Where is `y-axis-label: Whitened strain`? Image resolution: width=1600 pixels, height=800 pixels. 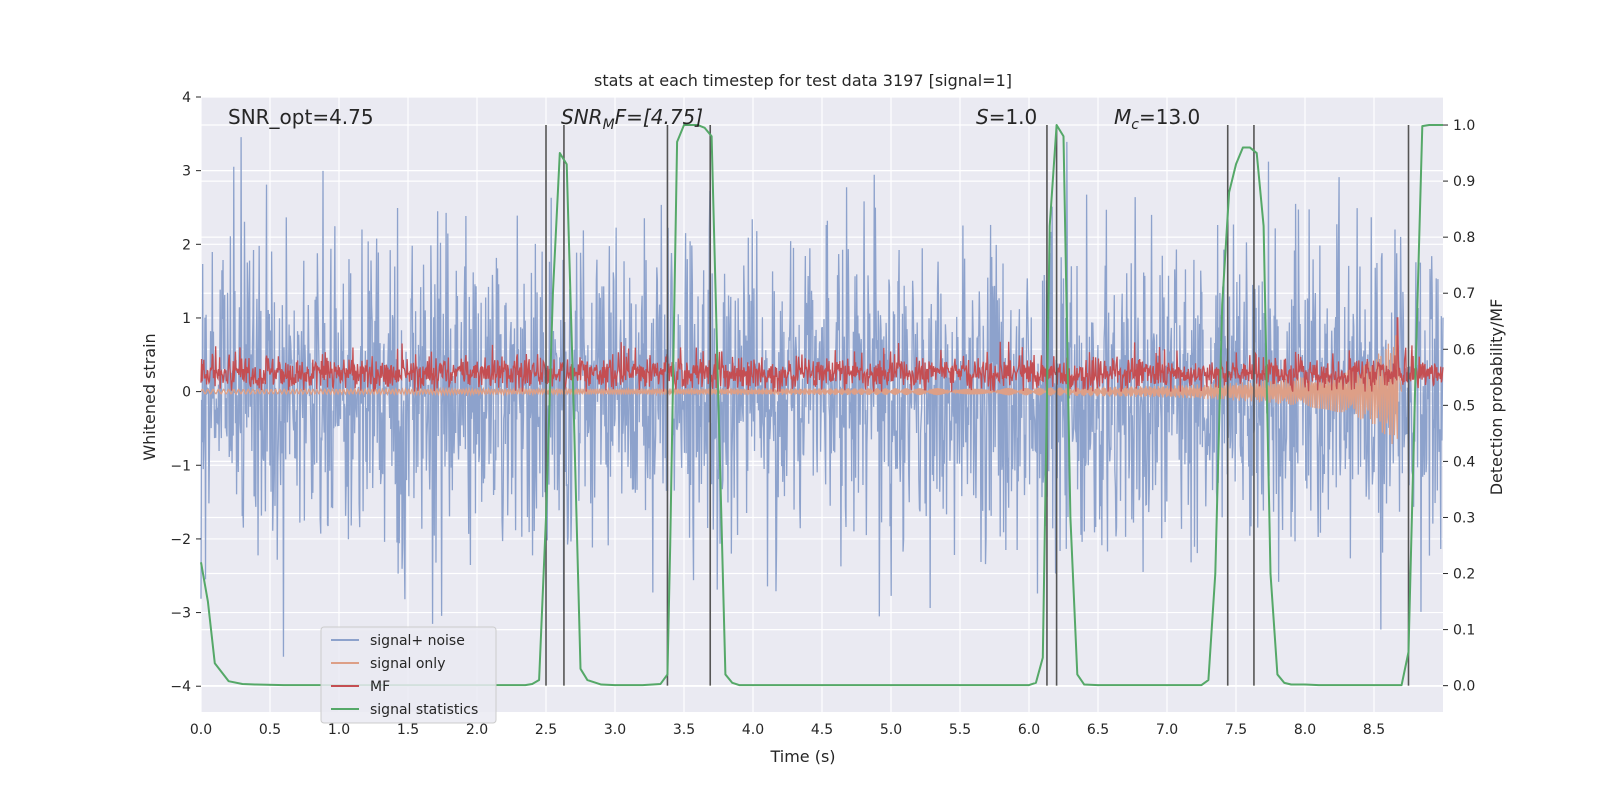
y-axis-label: Whitened strain is located at coordinates (149, 396).